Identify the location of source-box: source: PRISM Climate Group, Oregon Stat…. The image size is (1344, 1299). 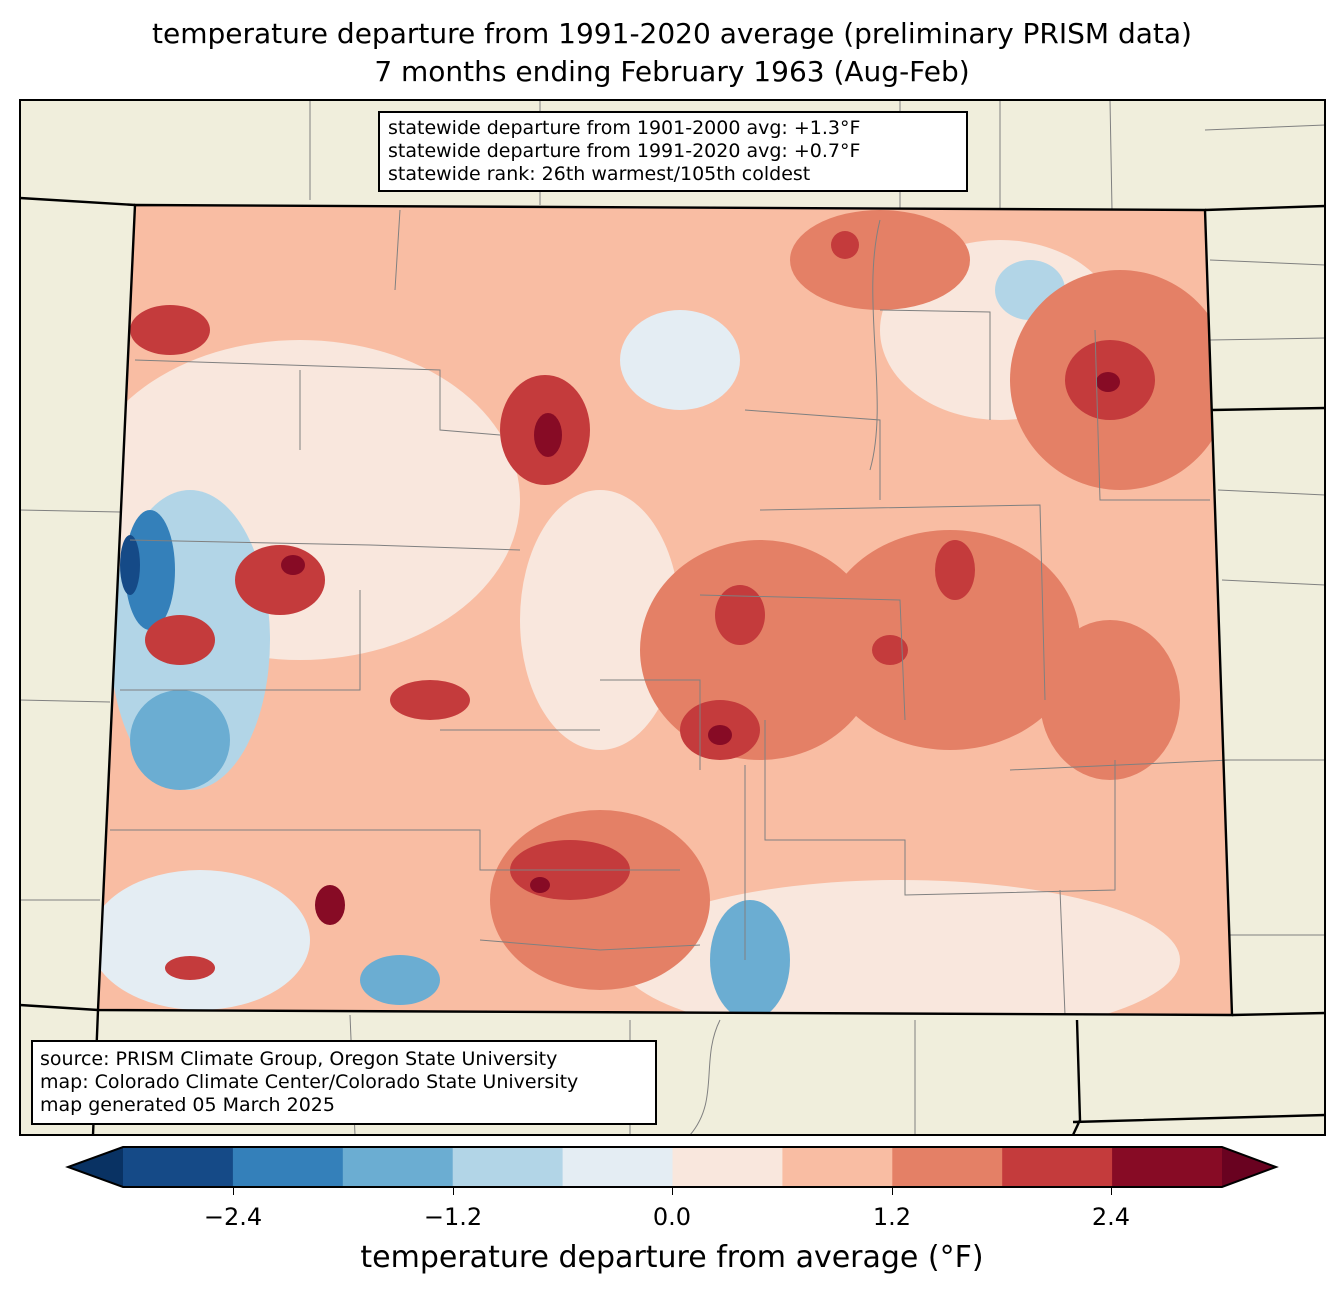
(344, 1082).